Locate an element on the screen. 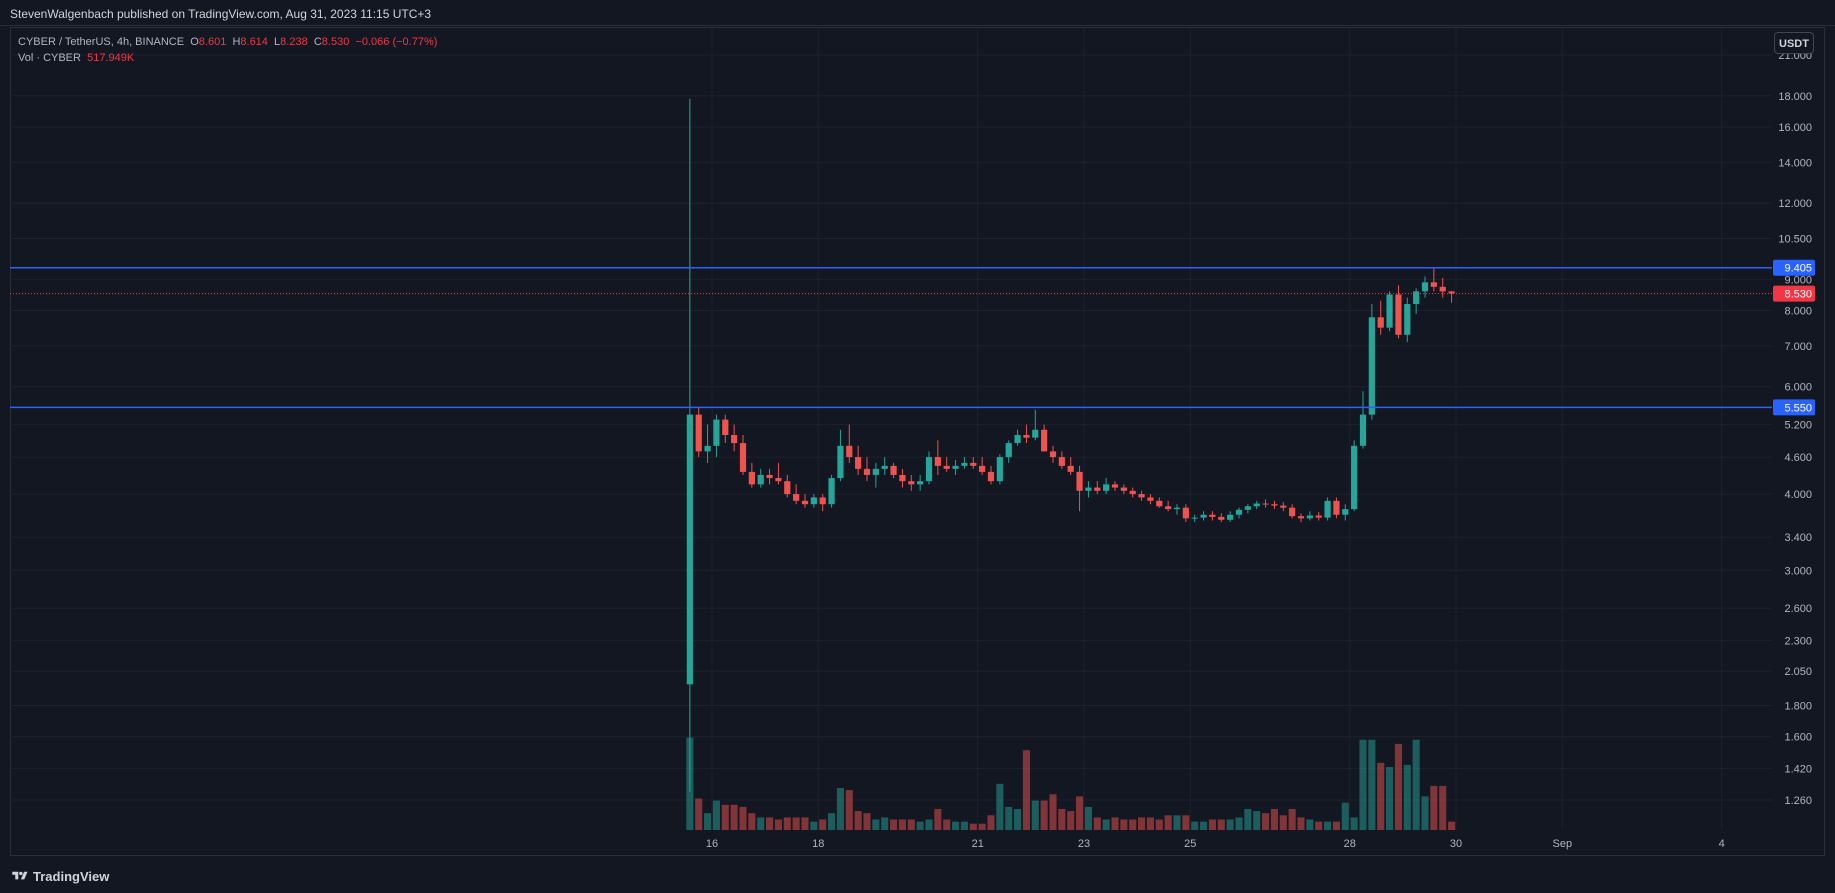 This screenshot has width=1835, height=893. price-tick-label: 9.000 is located at coordinates (1798, 280).